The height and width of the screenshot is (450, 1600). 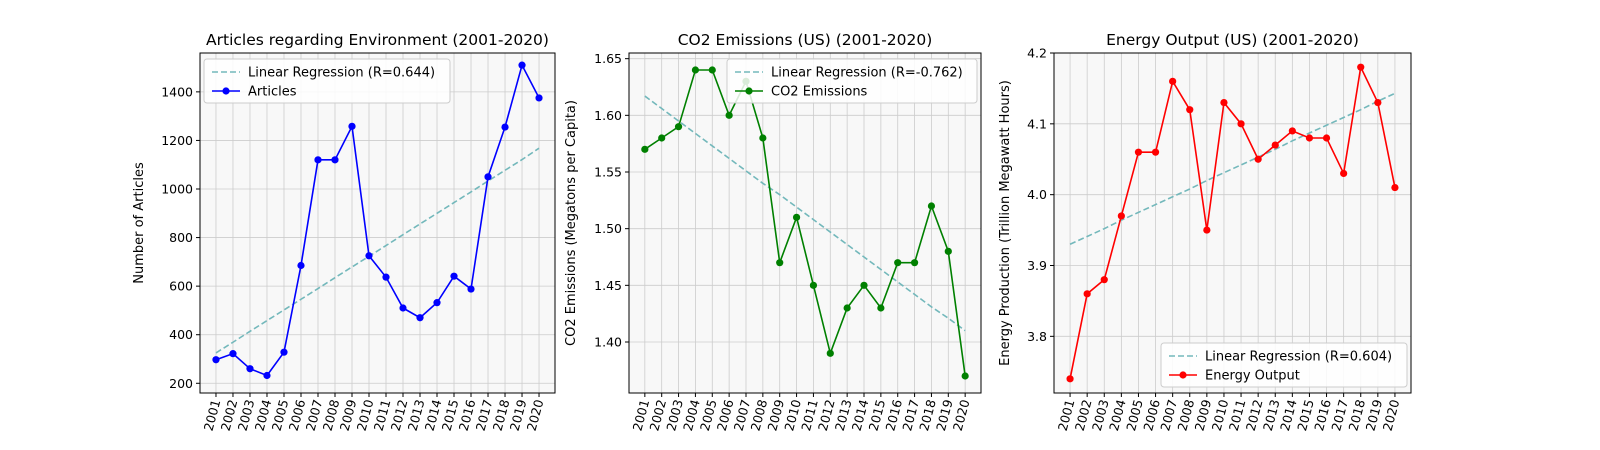 What do you see at coordinates (1232, 40) in the screenshot?
I see `chart-title: Energy Output (US) (2001-2020)` at bounding box center [1232, 40].